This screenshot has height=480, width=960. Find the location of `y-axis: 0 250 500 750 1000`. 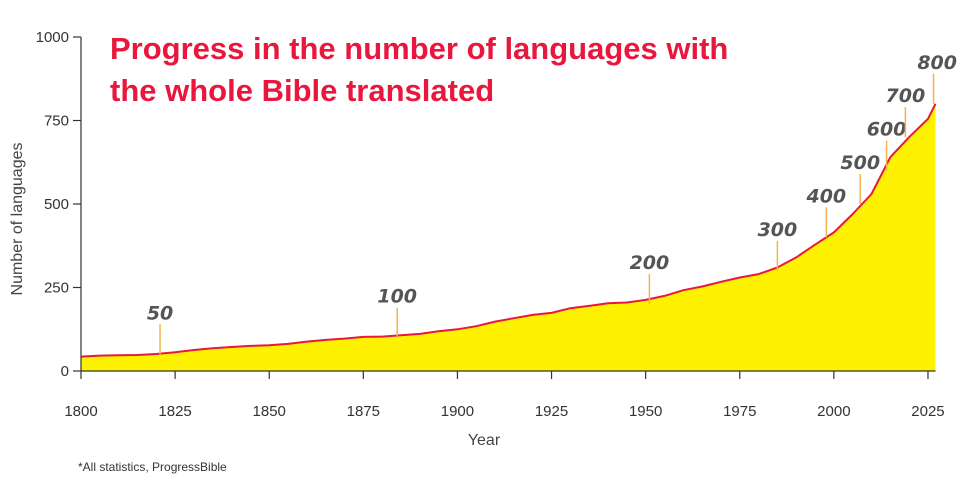

y-axis: 0 250 500 750 1000 is located at coordinates (59, 204).